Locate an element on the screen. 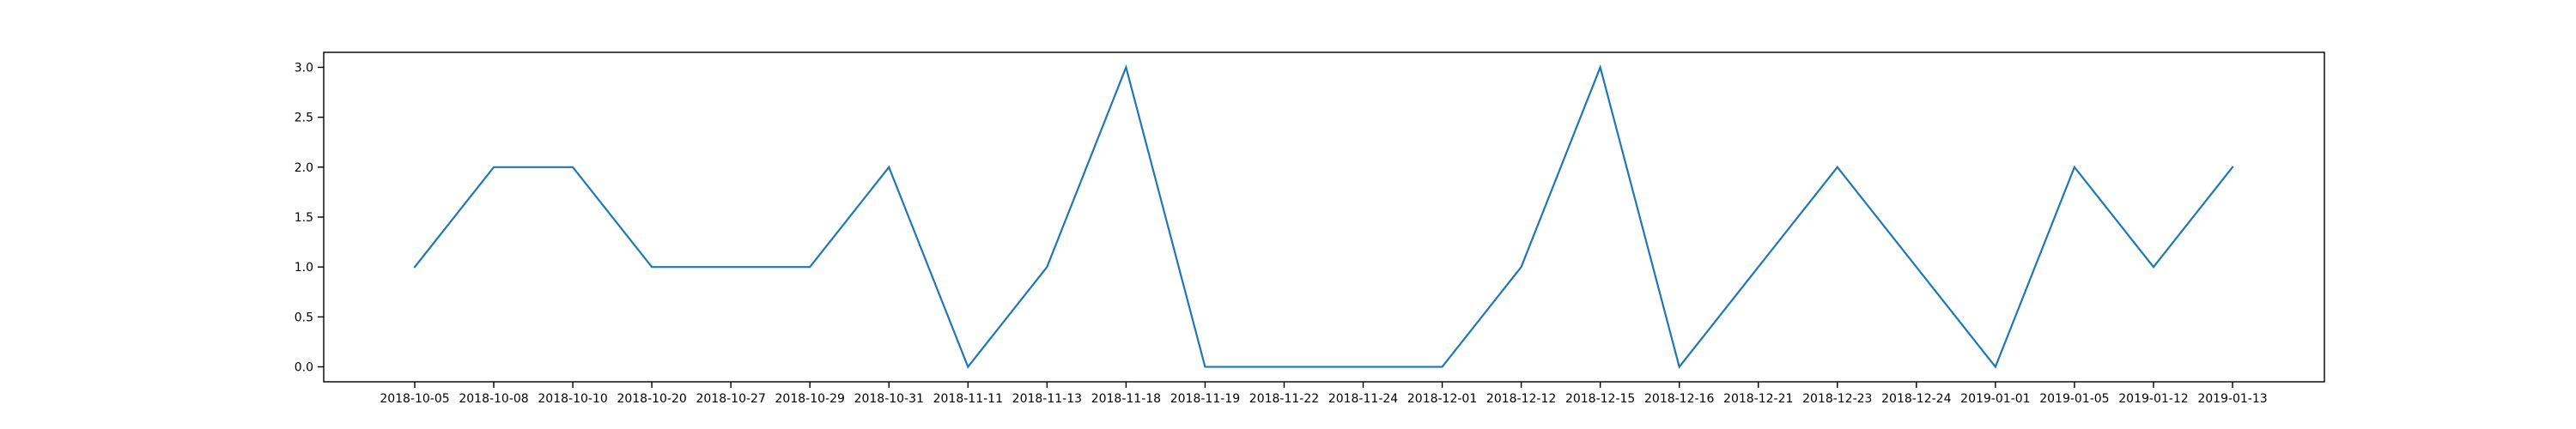  y-tick-label: 2.0 is located at coordinates (304, 168).